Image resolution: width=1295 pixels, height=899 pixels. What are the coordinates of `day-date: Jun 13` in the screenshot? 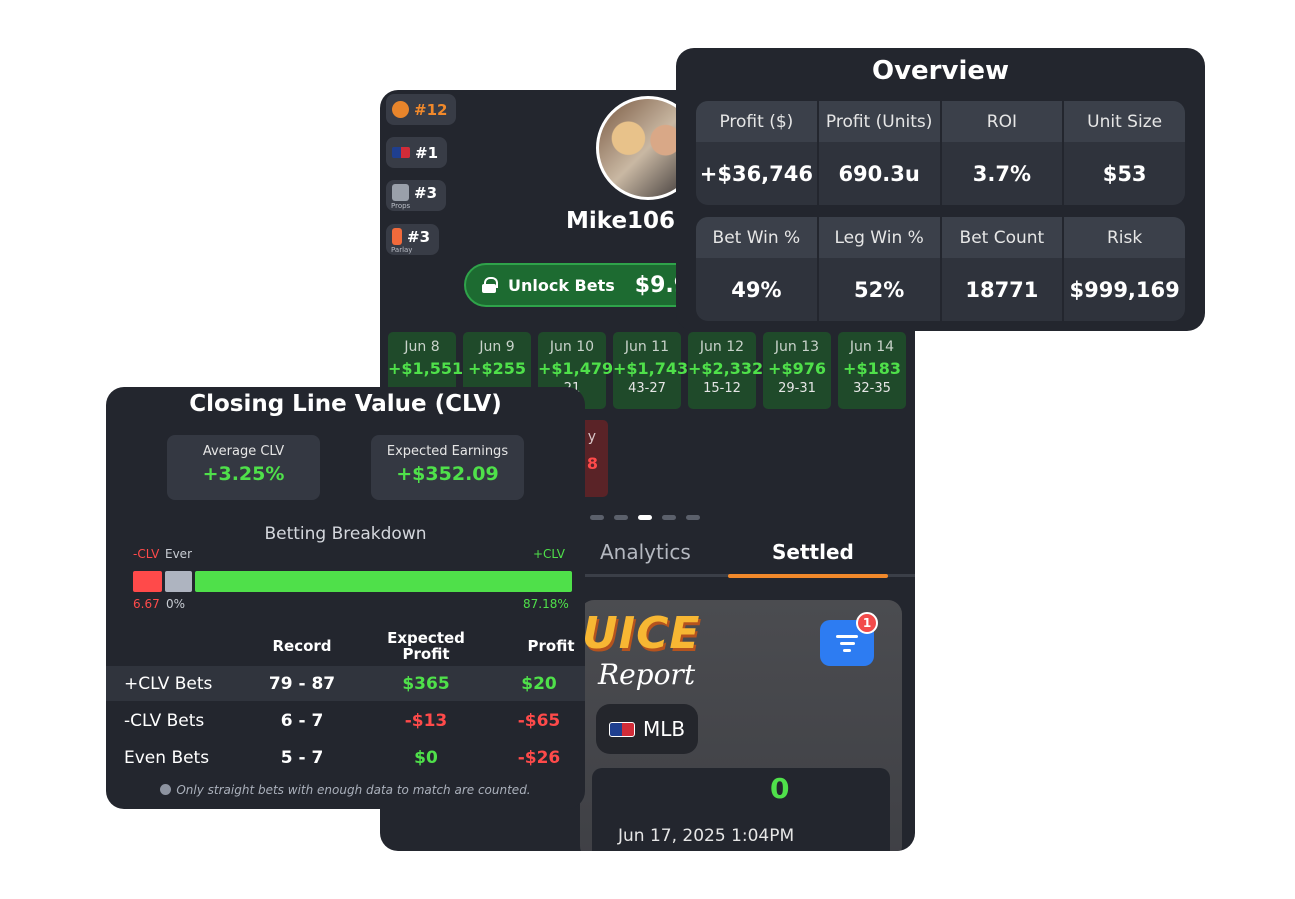 It's located at (797, 347).